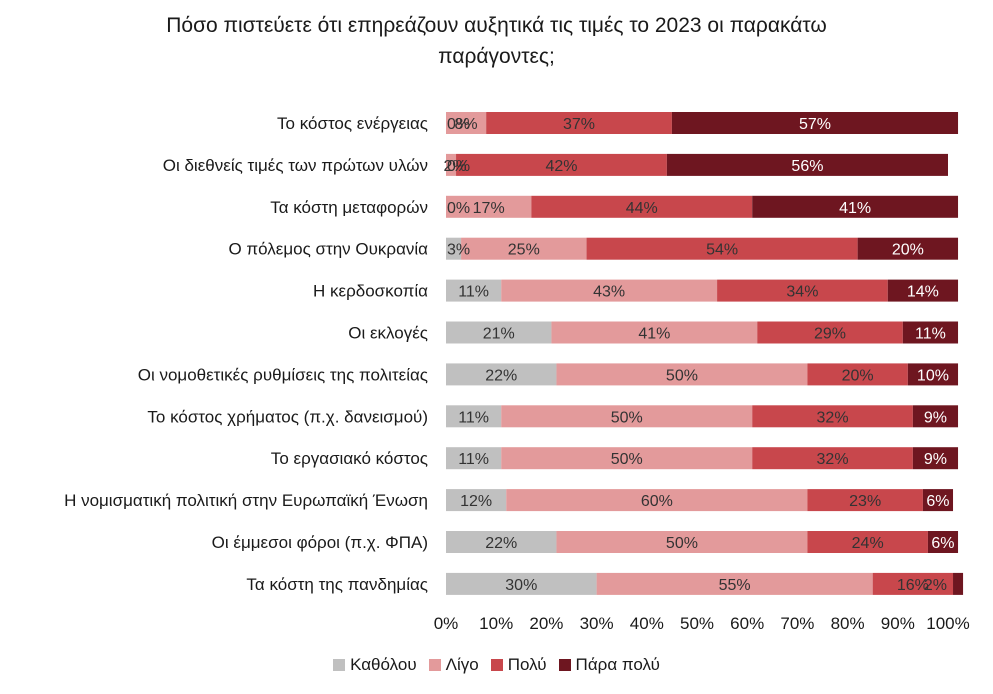 This screenshot has width=993, height=694. What do you see at coordinates (496, 56) in the screenshot?
I see `chart-title-line-2: παράγοντες;` at bounding box center [496, 56].